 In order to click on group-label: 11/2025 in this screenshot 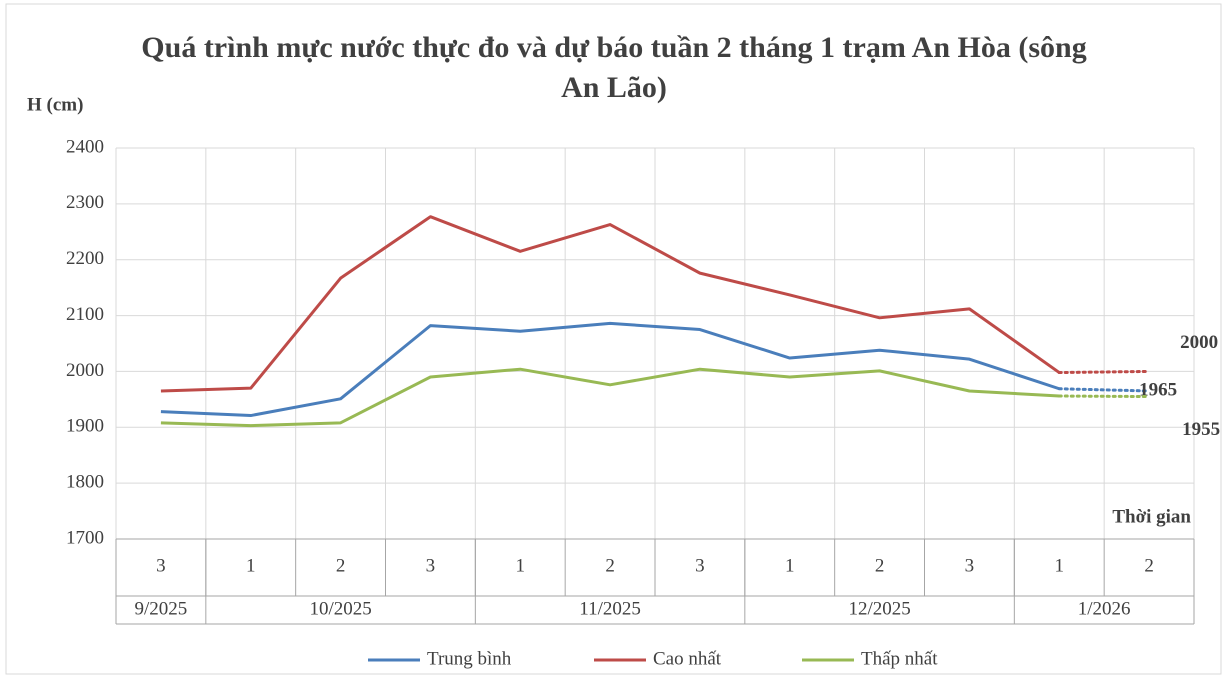, I will do `click(610, 608)`.